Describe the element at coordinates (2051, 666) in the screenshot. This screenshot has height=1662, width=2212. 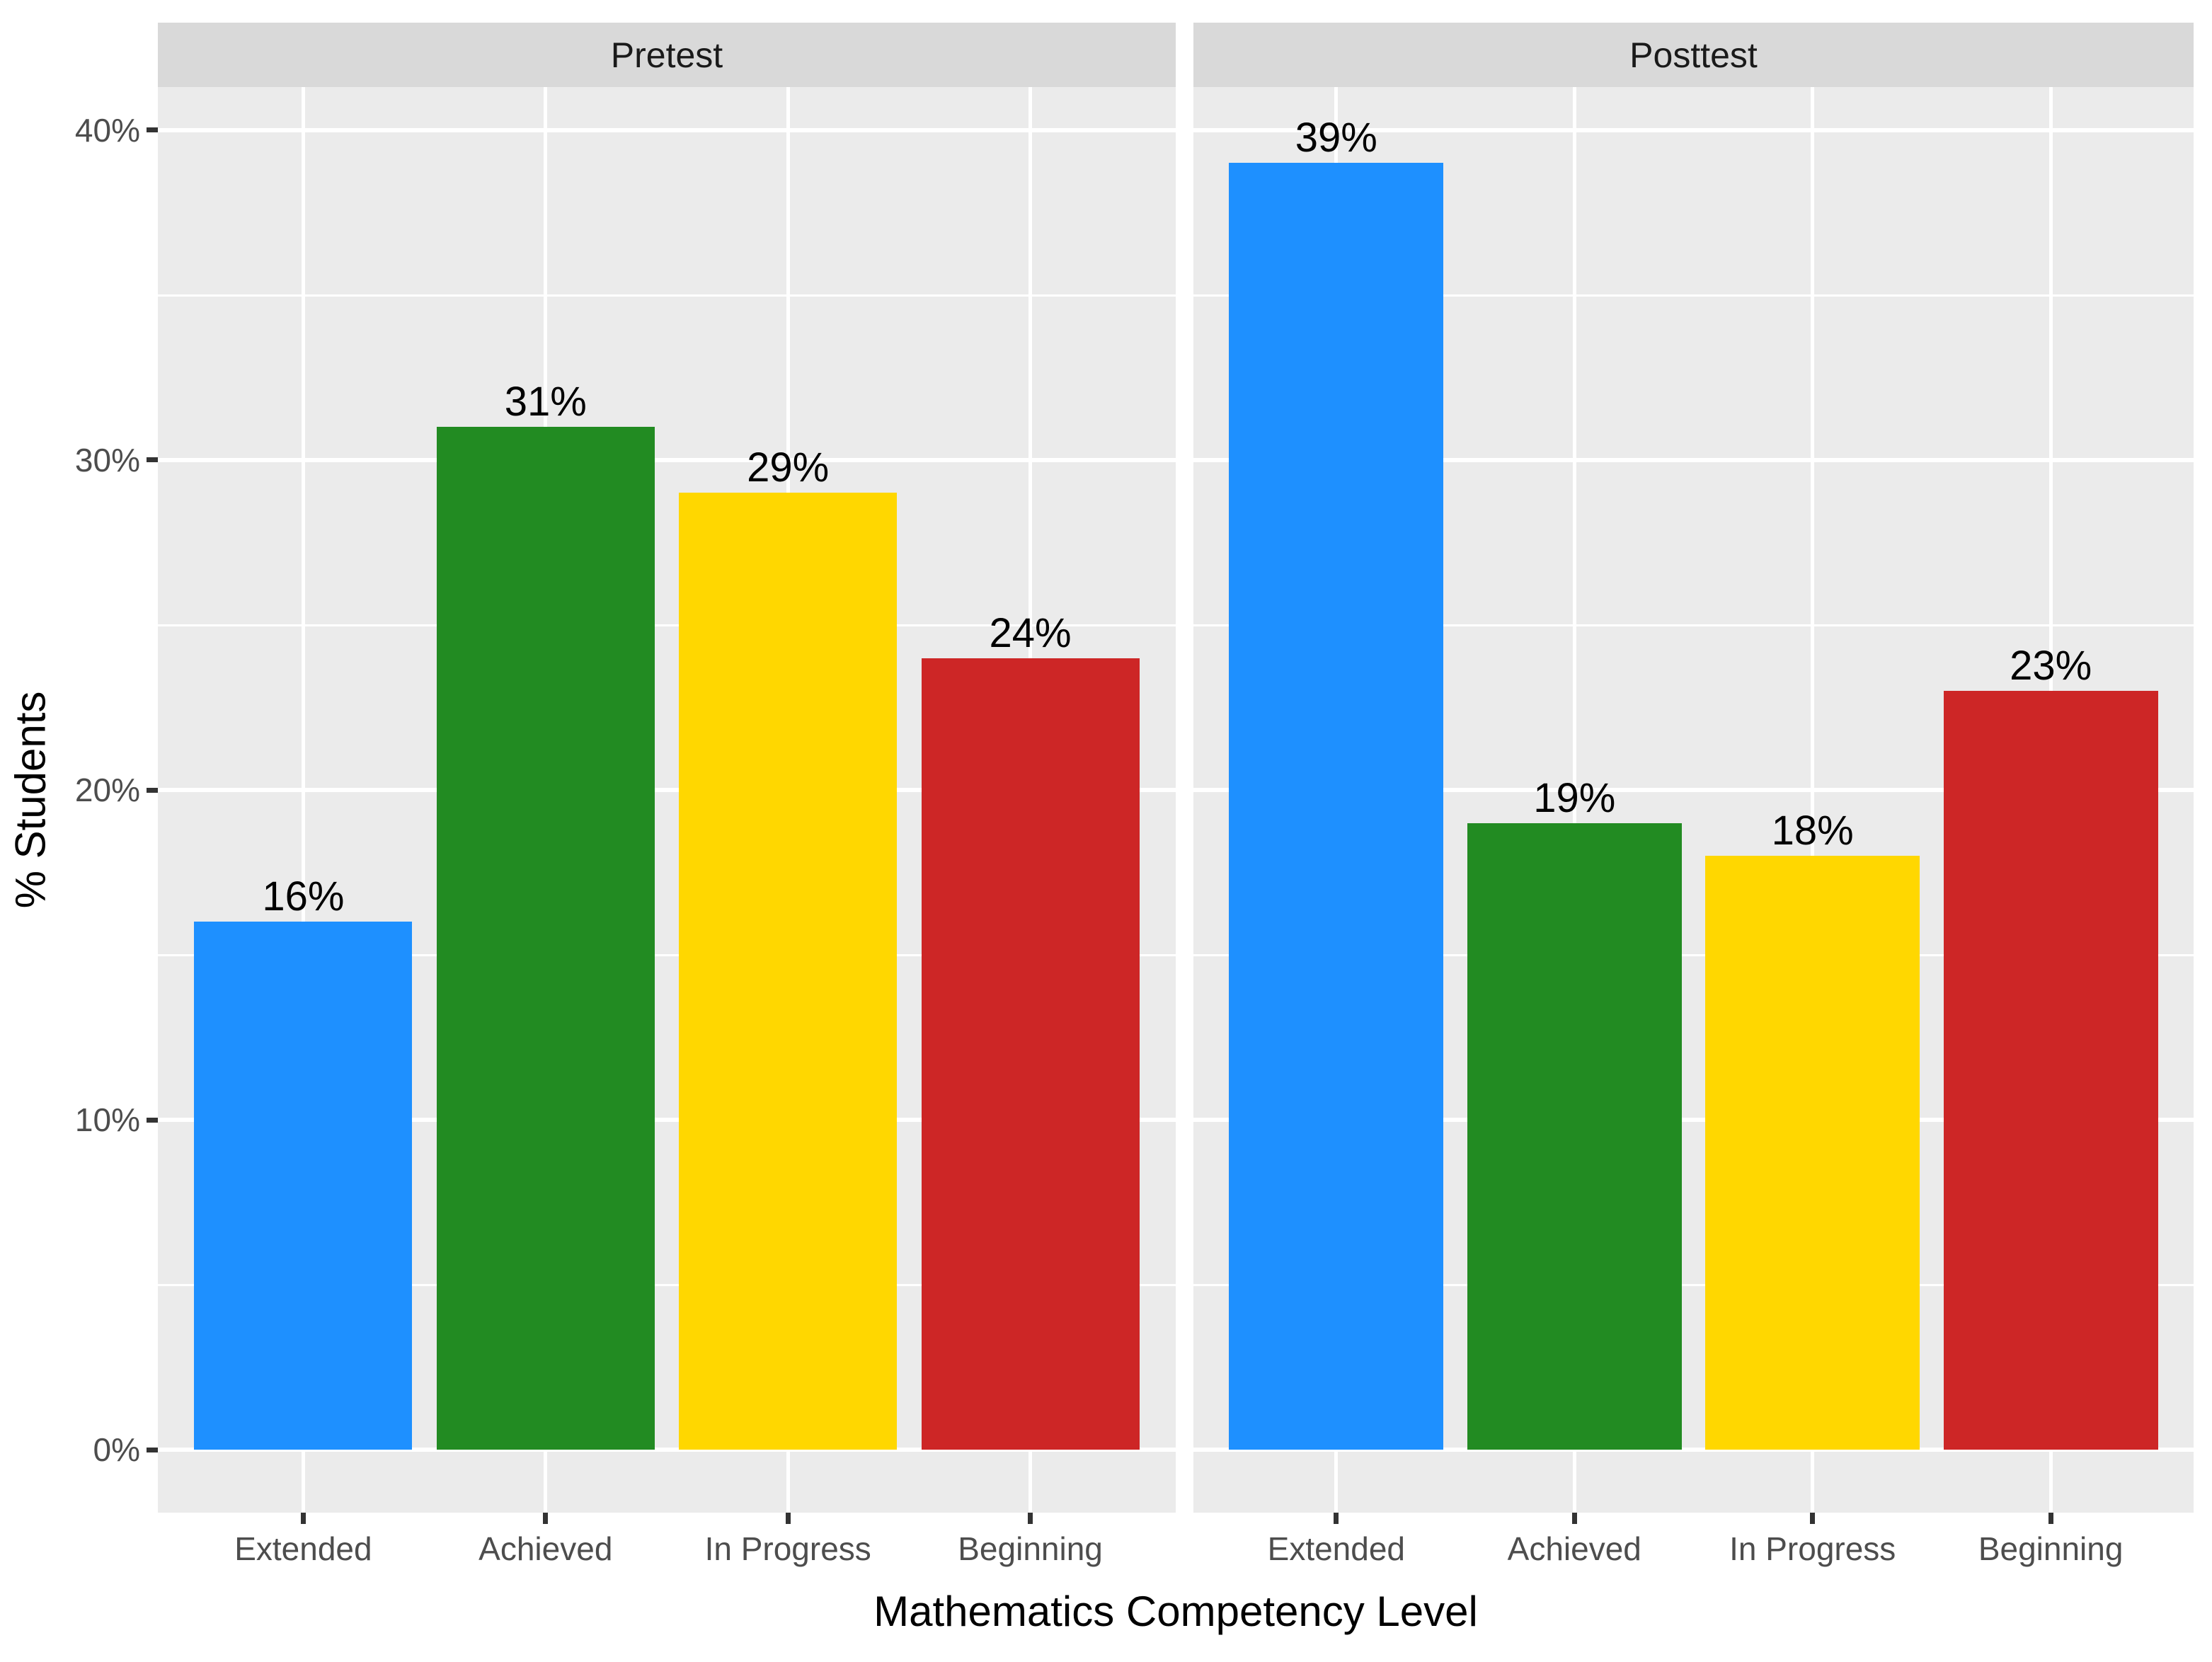
I see `bar-value-label-posttest-beginning: 23%` at that location.